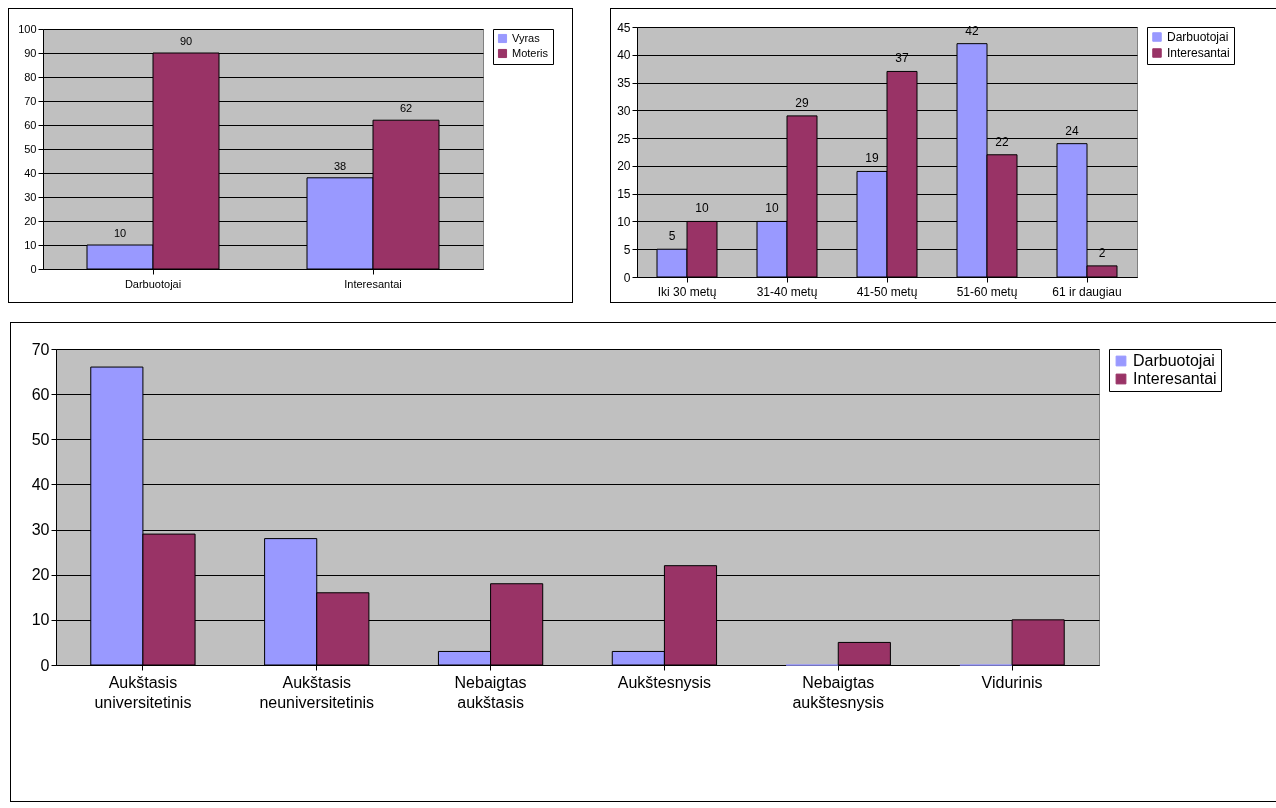  What do you see at coordinates (624, 27) in the screenshot?
I see `y-tick-label: 45` at bounding box center [624, 27].